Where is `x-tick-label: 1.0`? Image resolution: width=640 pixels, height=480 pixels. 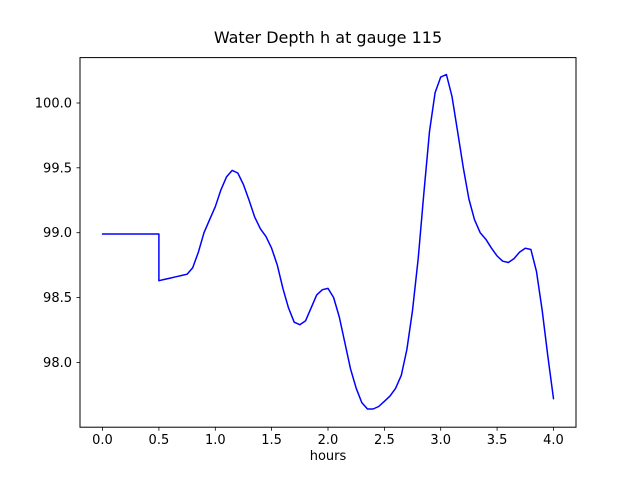
x-tick-label: 1.0 is located at coordinates (215, 440).